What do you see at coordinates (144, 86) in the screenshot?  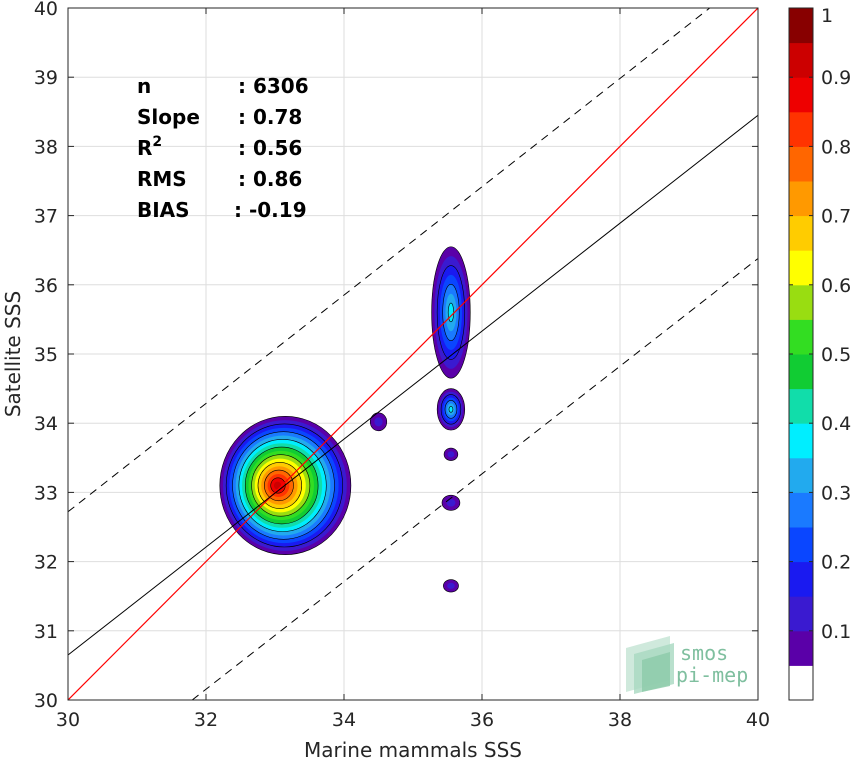 I see `stat-label-n: n` at bounding box center [144, 86].